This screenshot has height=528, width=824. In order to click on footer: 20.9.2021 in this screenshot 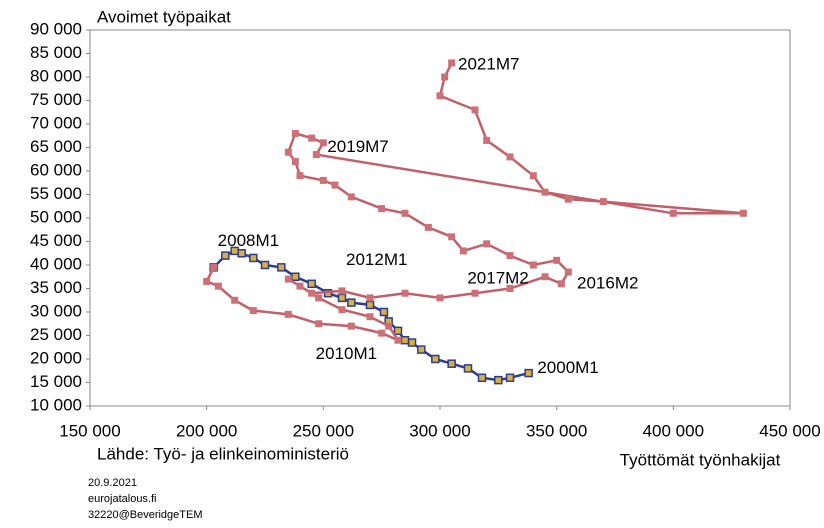, I will do `click(112, 483)`.